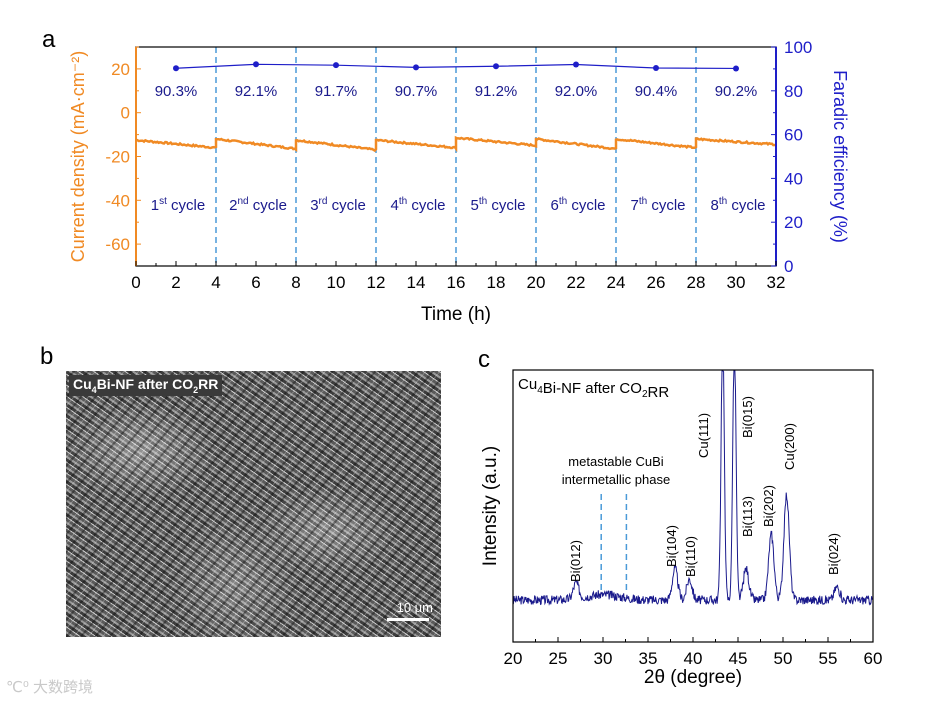  Describe the element at coordinates (135, 282) in the screenshot. I see `x-tick-label-a: 0` at that location.